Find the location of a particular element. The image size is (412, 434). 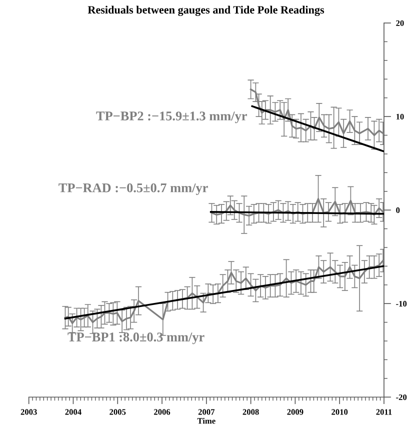

x-tick-label: 2005 is located at coordinates (118, 412).